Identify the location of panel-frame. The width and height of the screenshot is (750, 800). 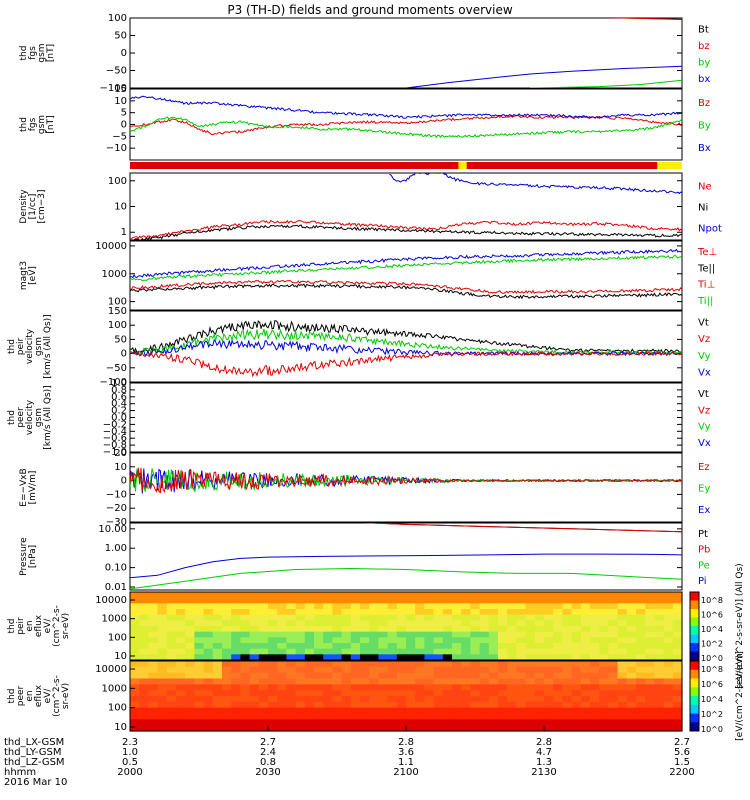
(406, 206).